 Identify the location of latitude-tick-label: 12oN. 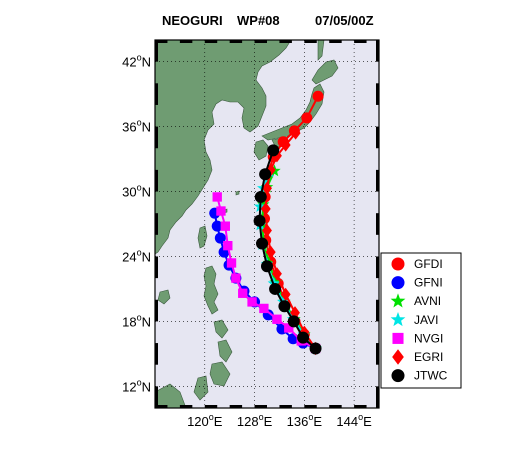
(136, 385).